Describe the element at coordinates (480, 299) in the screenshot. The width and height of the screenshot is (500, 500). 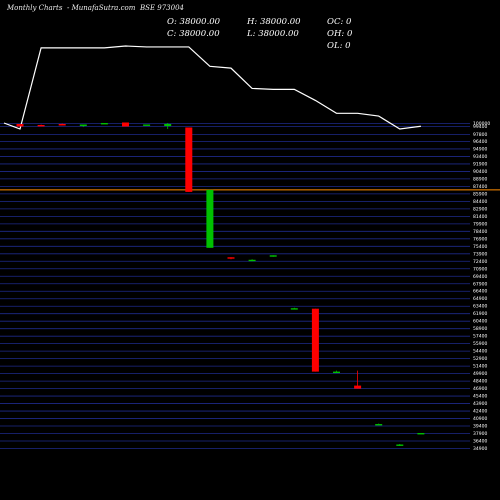
I see `y-tick-label: 64900` at that location.